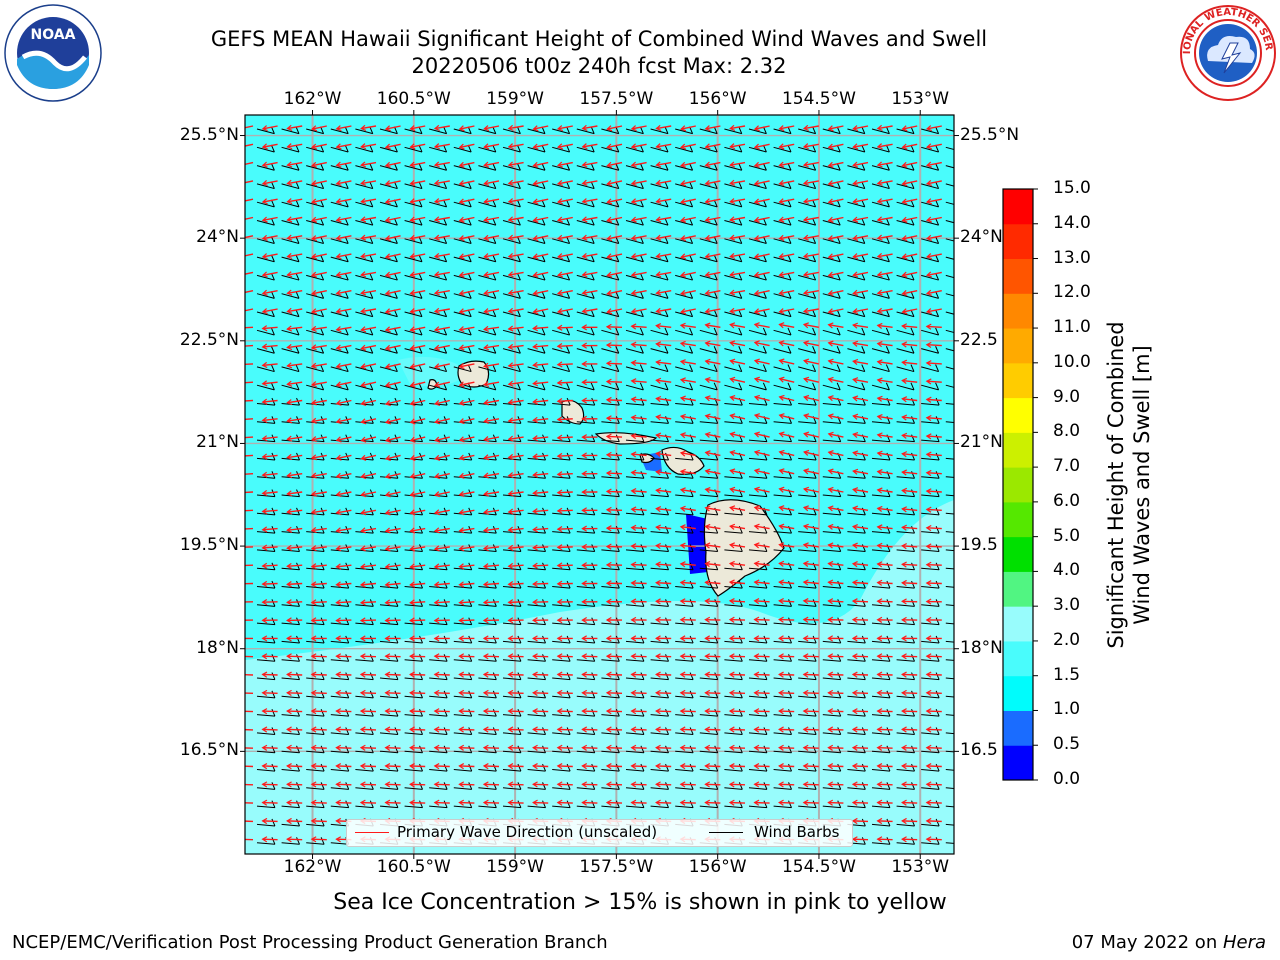 The height and width of the screenshot is (960, 1280). I want to click on colorbar-tick-label: 13.0, so click(1072, 257).